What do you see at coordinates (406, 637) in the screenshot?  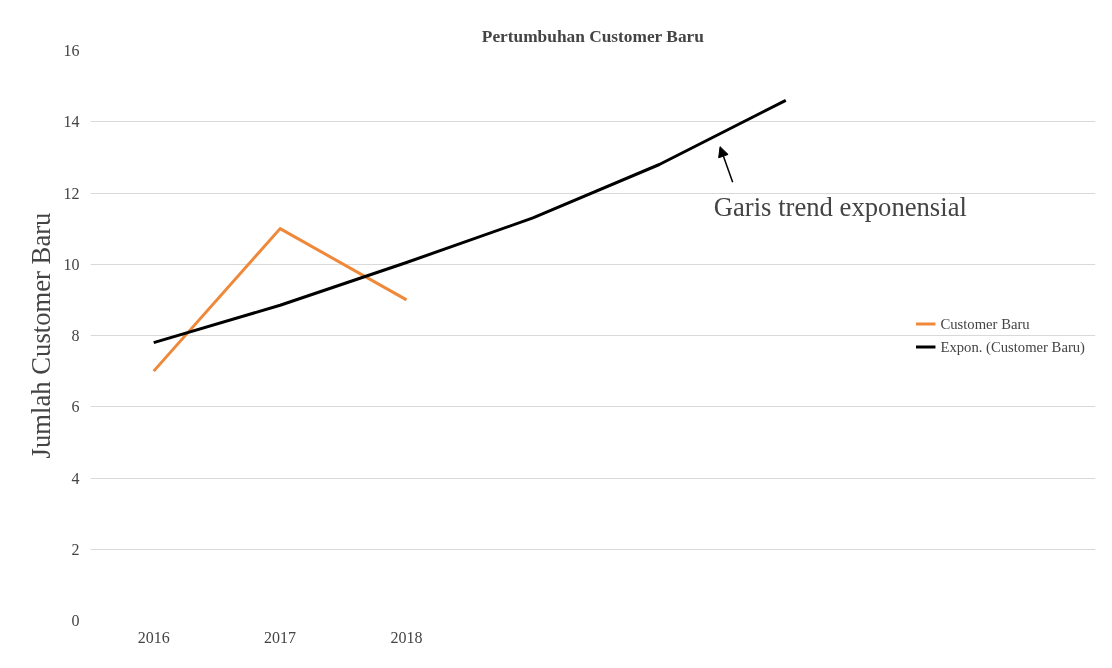 I see `x-tick-label: 2018` at bounding box center [406, 637].